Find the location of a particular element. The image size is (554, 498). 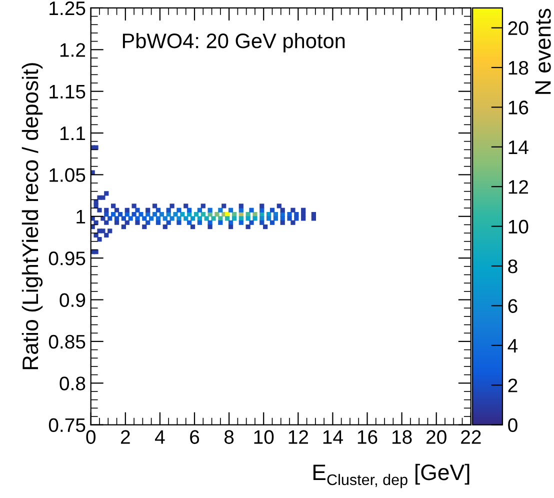

color-bar-label: 14 is located at coordinates (518, 147).